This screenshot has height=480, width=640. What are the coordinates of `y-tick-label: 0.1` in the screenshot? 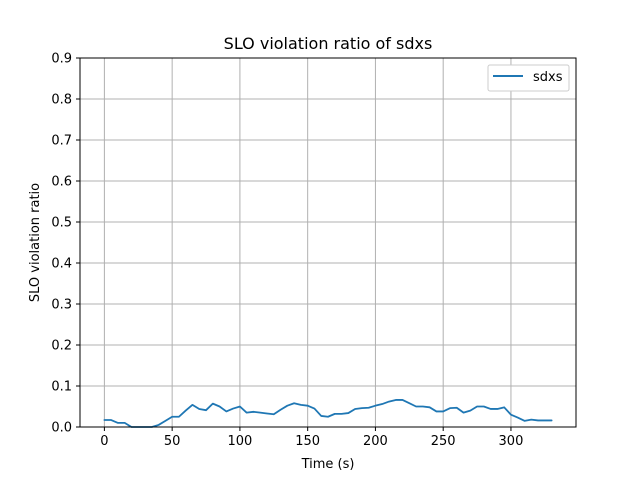 It's located at (61, 387).